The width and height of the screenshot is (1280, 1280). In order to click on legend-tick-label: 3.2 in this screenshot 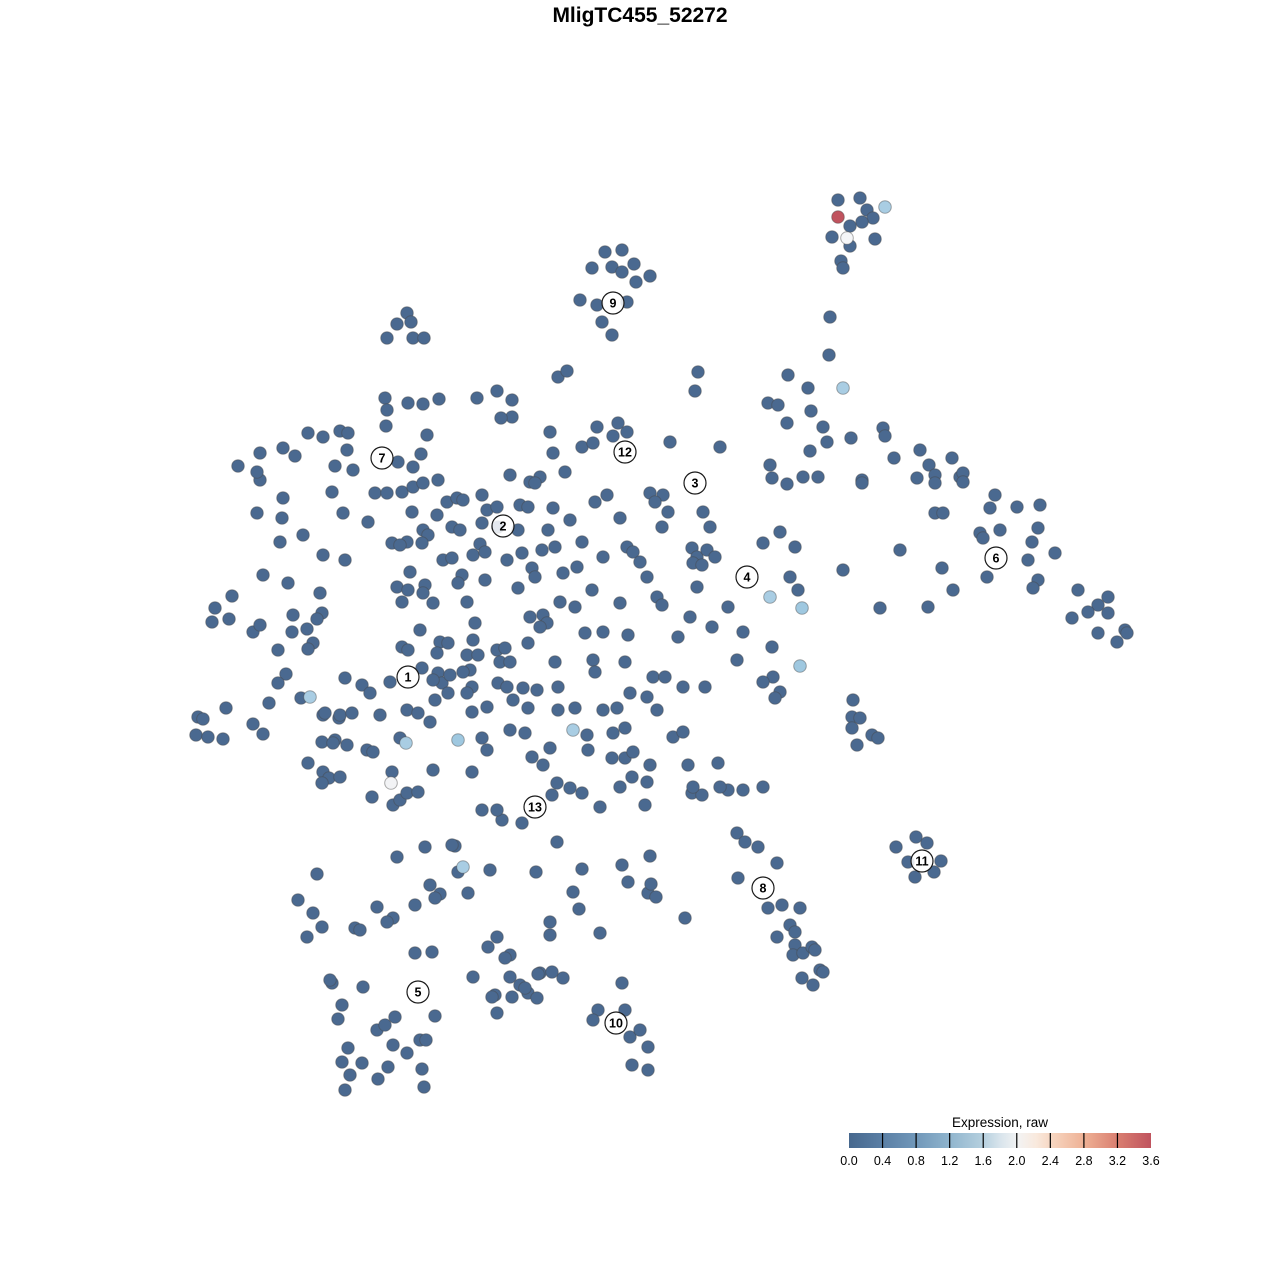, I will do `click(1117, 1161)`.